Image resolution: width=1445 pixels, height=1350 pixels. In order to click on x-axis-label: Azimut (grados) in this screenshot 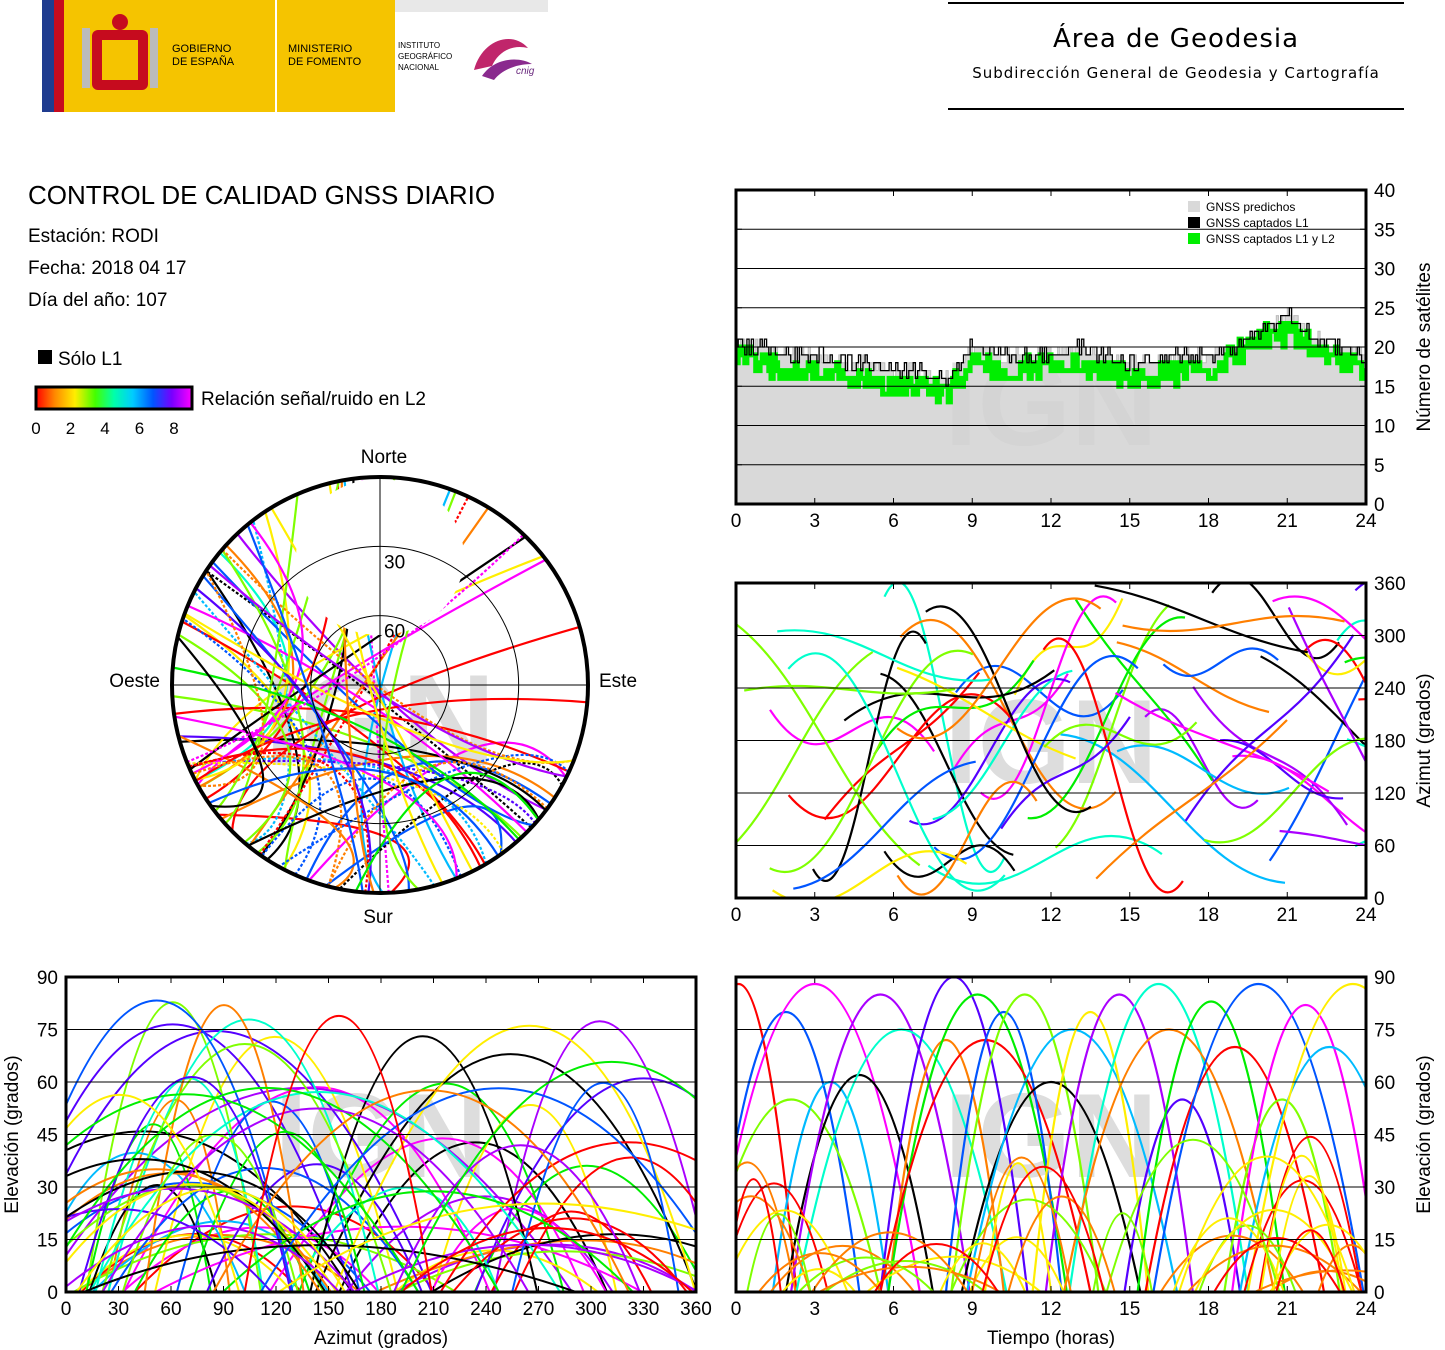, I will do `click(381, 1338)`.